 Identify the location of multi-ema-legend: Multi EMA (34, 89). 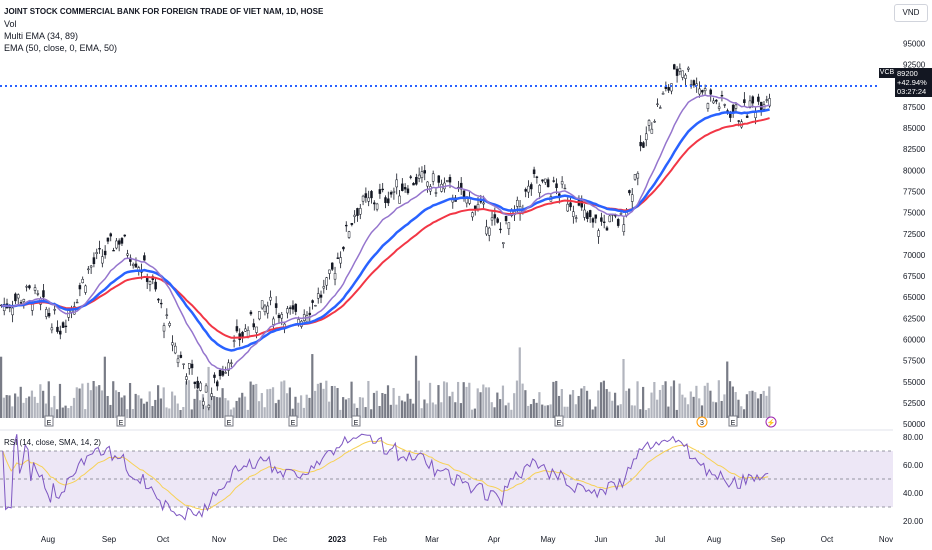
(41, 36).